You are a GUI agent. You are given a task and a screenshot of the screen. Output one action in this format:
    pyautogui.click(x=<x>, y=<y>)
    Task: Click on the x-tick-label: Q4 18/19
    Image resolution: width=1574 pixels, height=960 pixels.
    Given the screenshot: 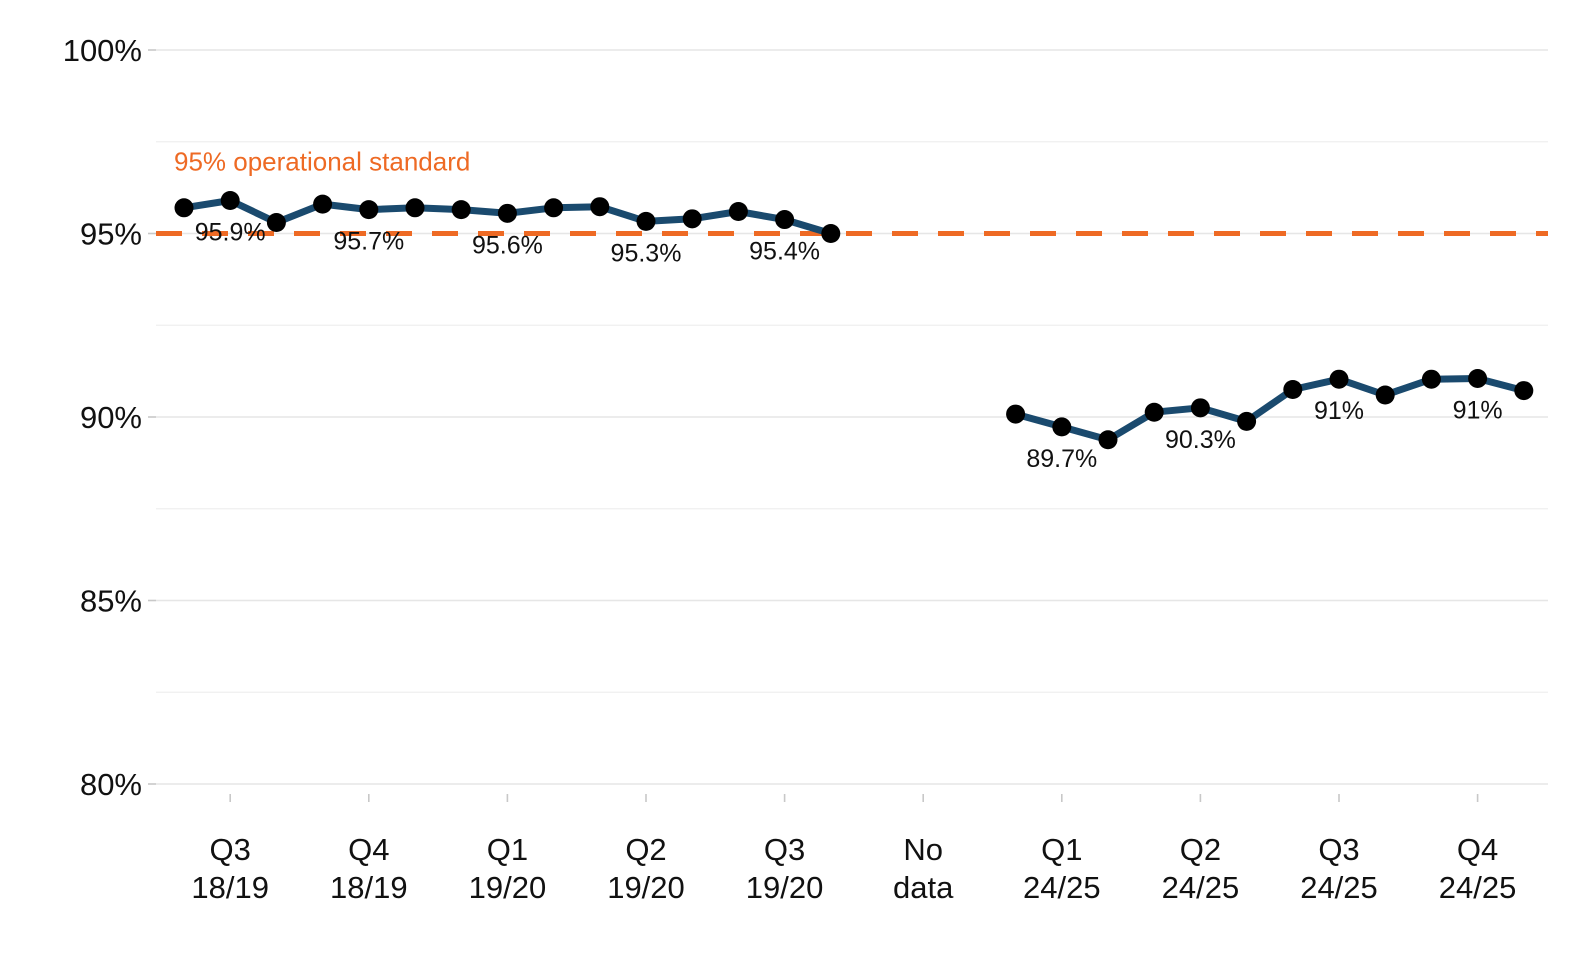 What is the action you would take?
    pyautogui.click(x=369, y=868)
    